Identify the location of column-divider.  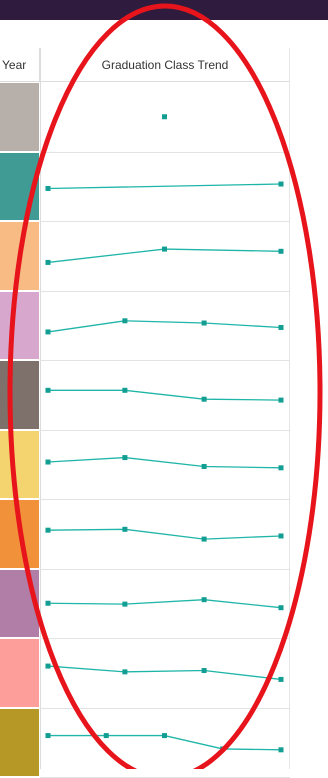
(40, 408).